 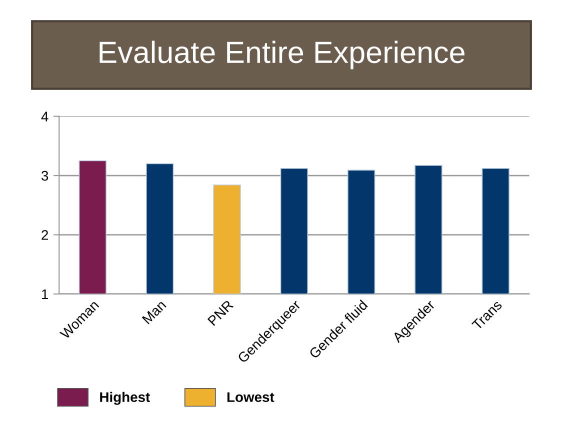 What do you see at coordinates (250, 397) in the screenshot?
I see `legend-label: Lowest` at bounding box center [250, 397].